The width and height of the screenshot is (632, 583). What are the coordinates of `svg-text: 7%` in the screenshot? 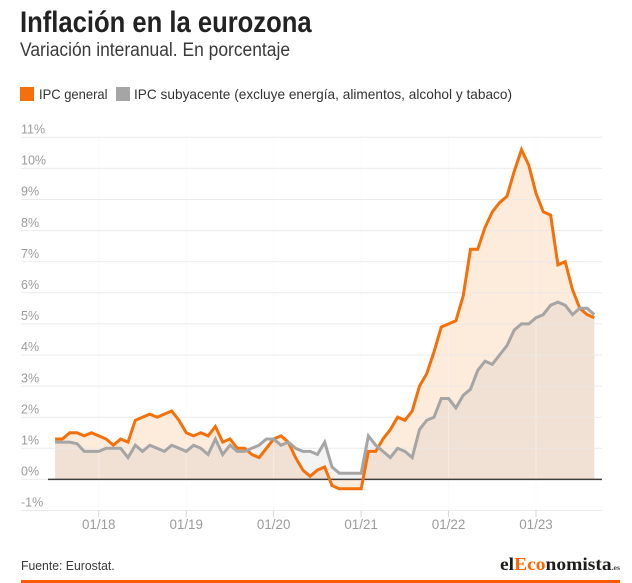 It's located at (30, 254).